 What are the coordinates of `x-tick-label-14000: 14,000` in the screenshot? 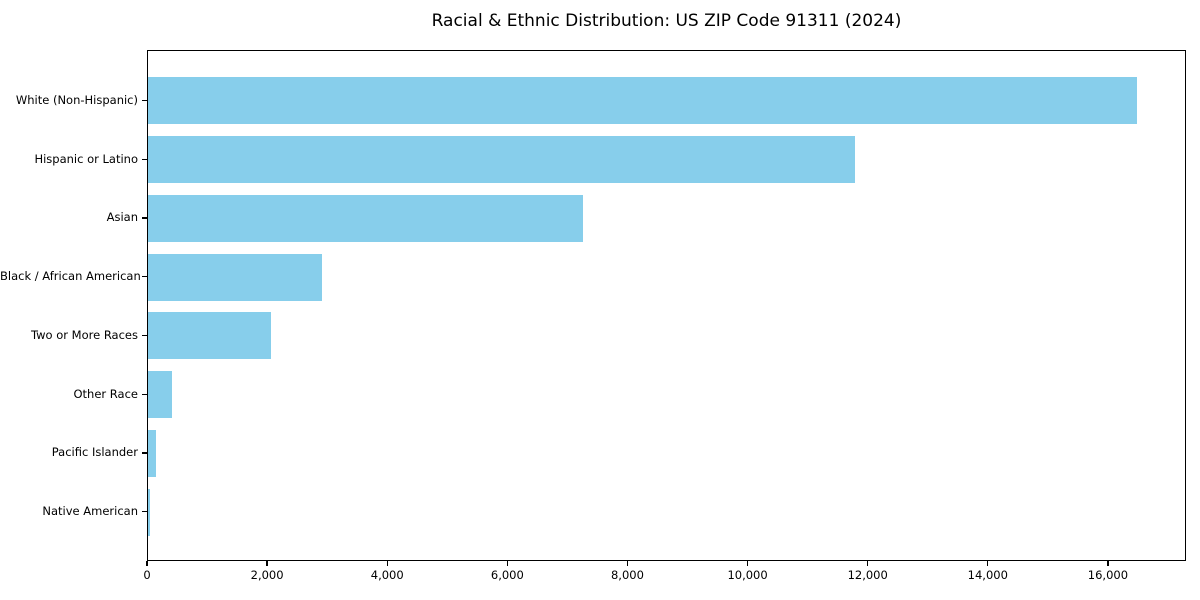 It's located at (987, 575).